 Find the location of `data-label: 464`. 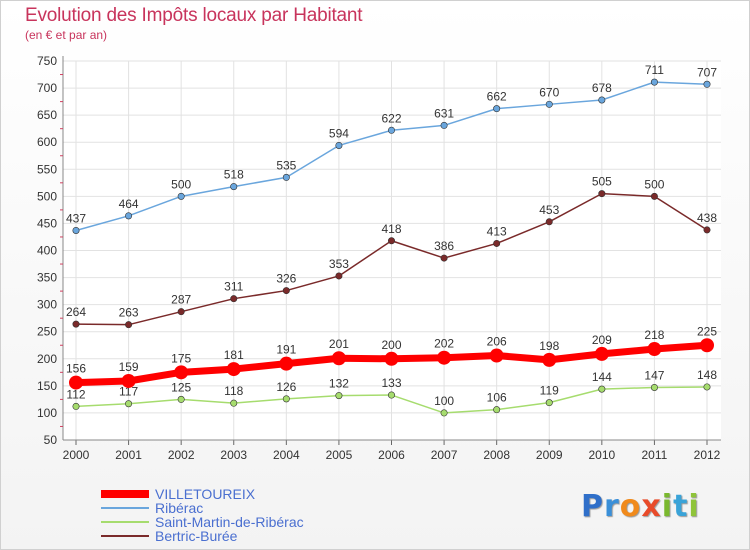

data-label: 464 is located at coordinates (129, 204).